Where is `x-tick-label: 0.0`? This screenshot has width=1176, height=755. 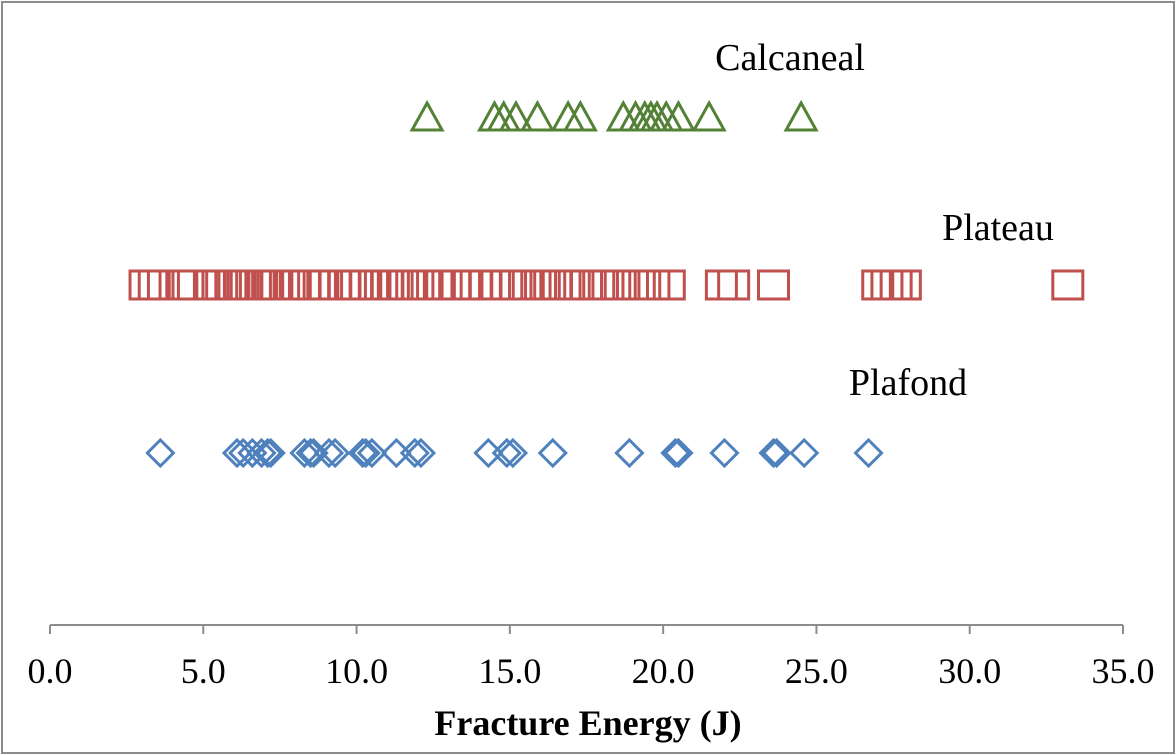
x-tick-label: 0.0 is located at coordinates (50, 671).